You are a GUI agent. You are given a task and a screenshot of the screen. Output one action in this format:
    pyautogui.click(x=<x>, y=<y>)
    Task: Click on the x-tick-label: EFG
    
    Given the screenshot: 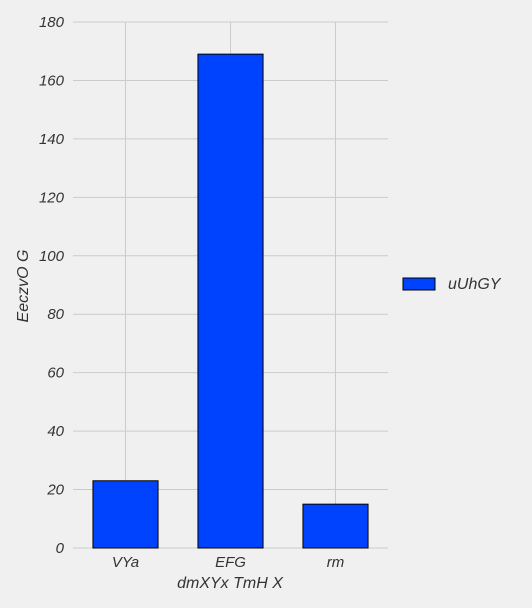 What is the action you would take?
    pyautogui.click(x=230, y=562)
    